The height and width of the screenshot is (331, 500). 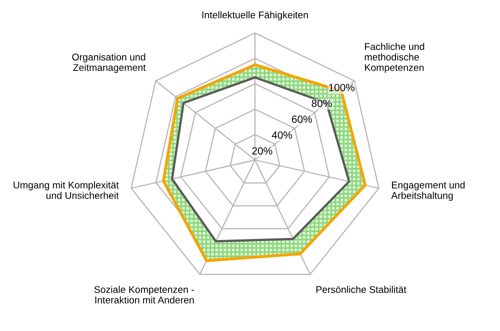 What do you see at coordinates (342, 88) in the screenshot?
I see `y-tick-label: 100%` at bounding box center [342, 88].